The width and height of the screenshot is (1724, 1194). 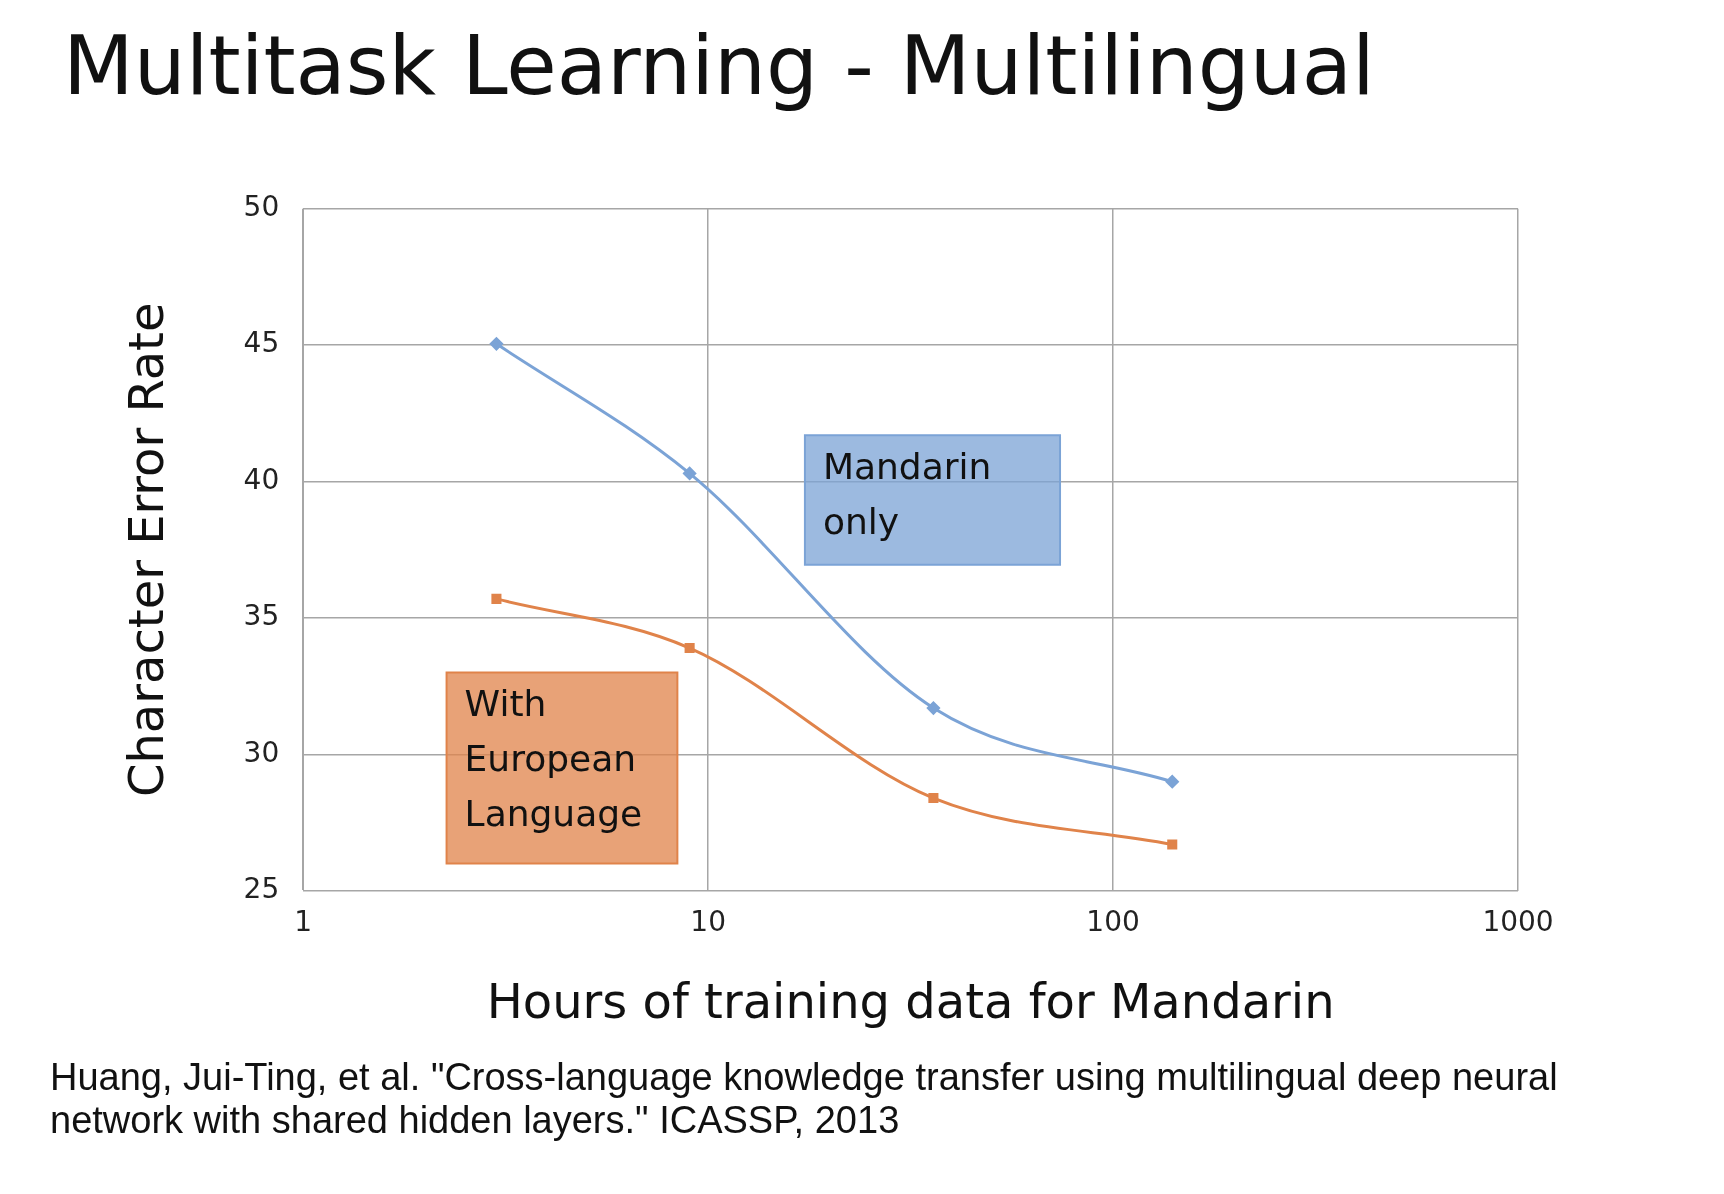 I want to click on x-axis-title: Hours of training data for Mandarin, so click(x=910, y=1000).